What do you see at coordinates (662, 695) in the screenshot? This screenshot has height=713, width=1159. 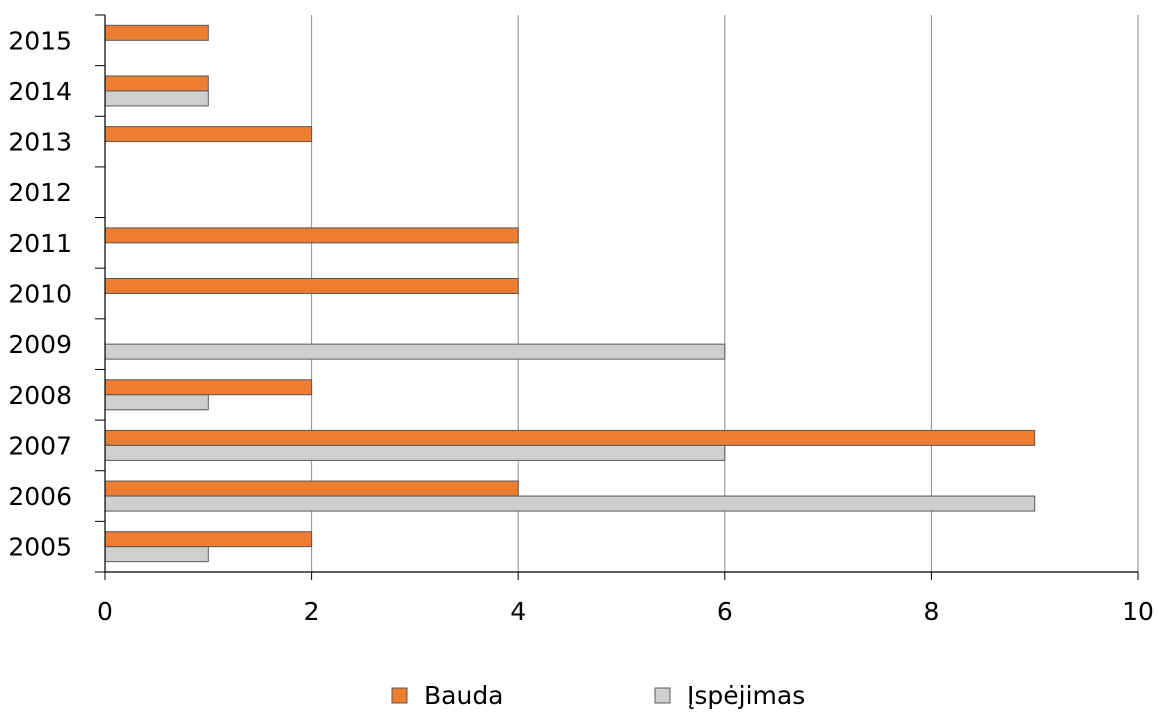 I see `legend-swatch-Įspėjimas` at bounding box center [662, 695].